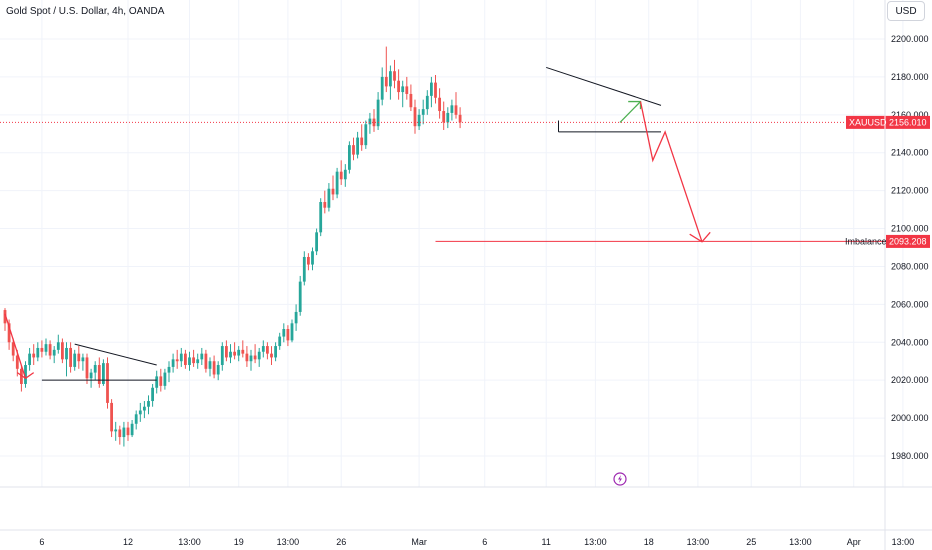  What do you see at coordinates (910, 380) in the screenshot?
I see `y-tick-label: 2020.000` at bounding box center [910, 380].